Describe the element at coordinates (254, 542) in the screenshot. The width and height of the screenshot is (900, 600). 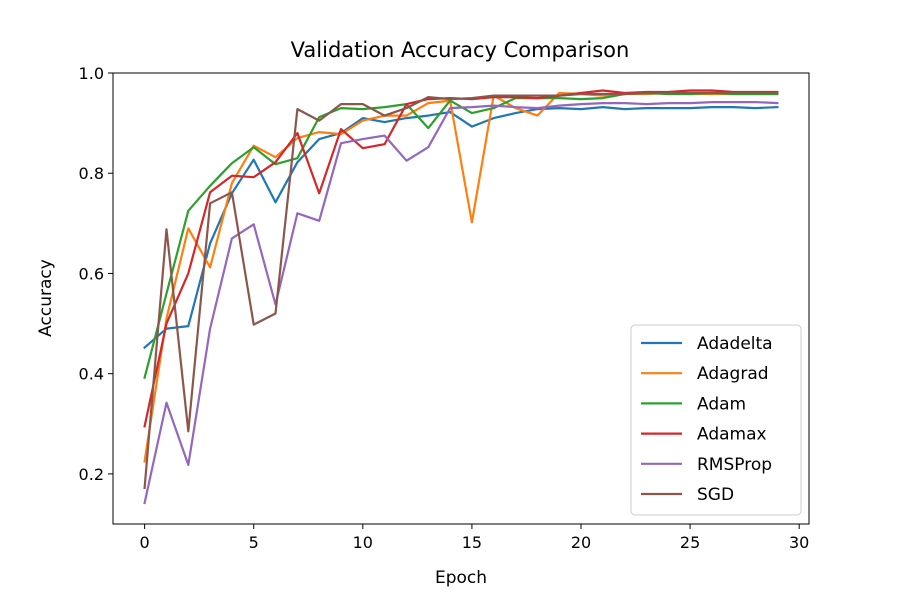
I see `x-tick-label: 5` at that location.